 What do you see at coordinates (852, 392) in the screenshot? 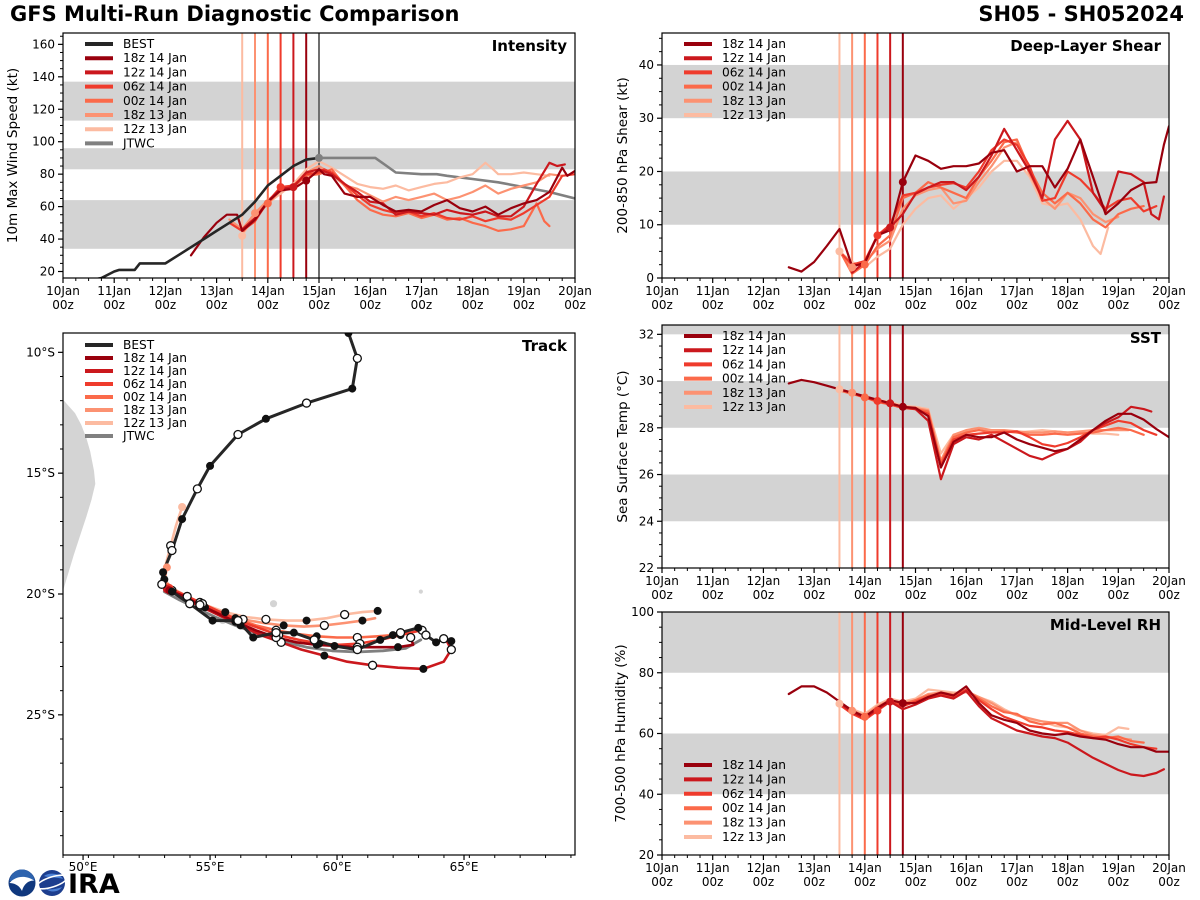
I see `sst-markers-18z-13-jan` at bounding box center [852, 392].